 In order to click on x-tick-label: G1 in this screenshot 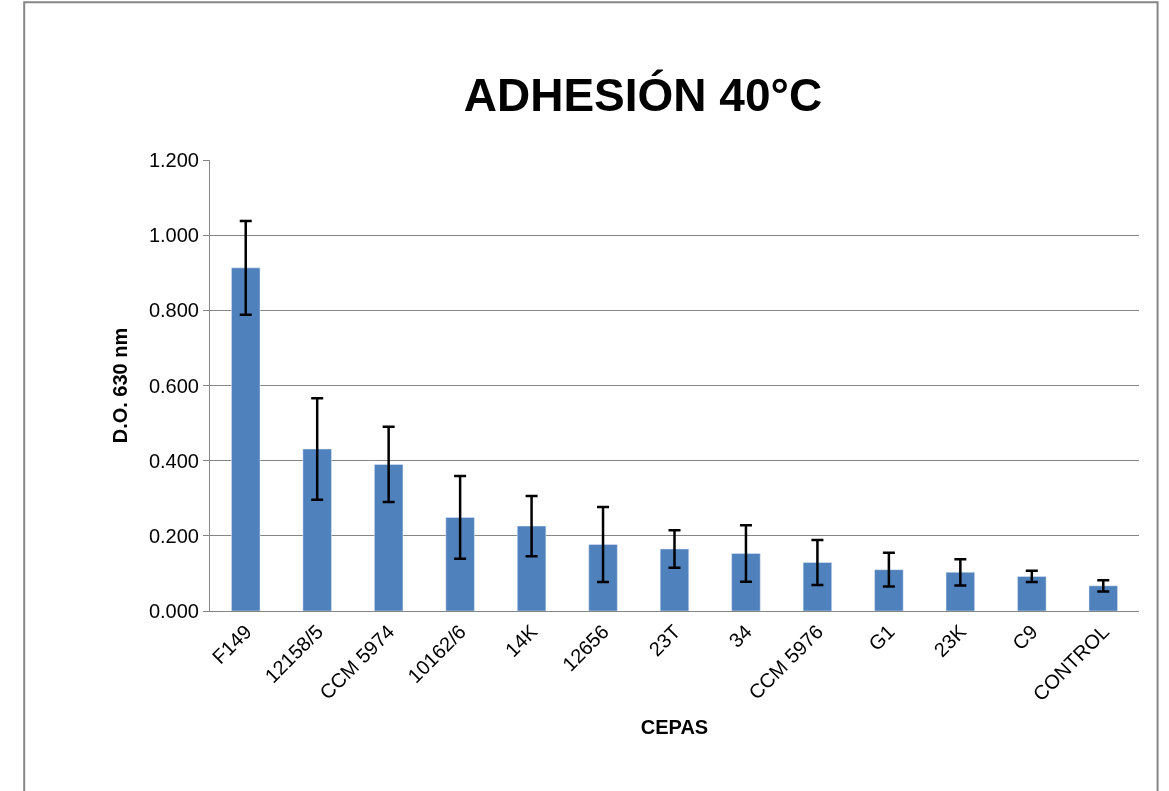, I will do `click(881, 637)`.